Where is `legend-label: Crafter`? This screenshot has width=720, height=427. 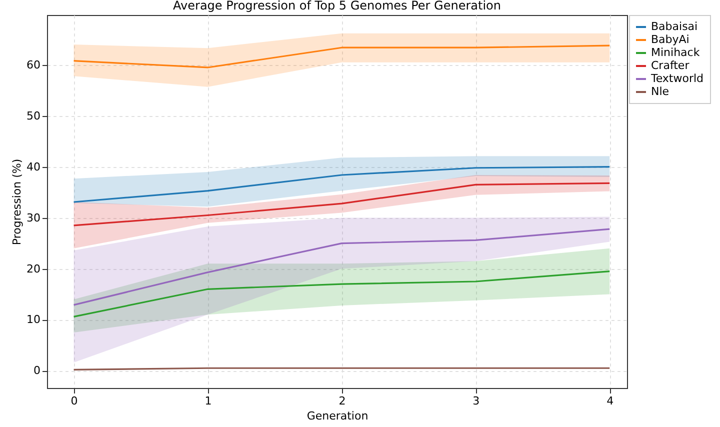 legend-label: Crafter is located at coordinates (670, 65).